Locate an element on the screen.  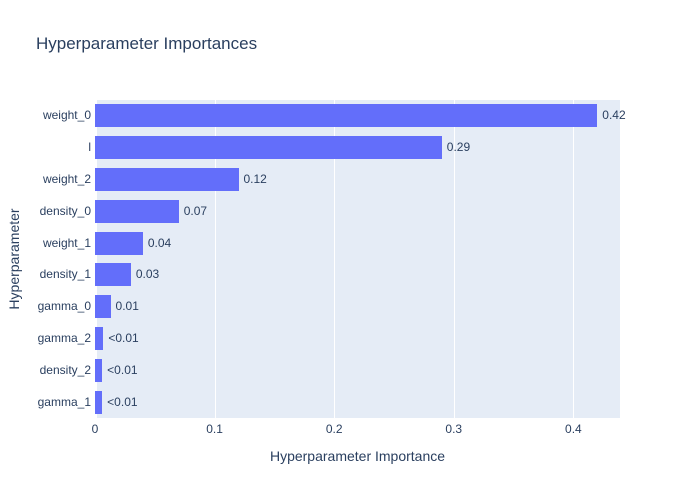
bar-value-label: 0.03 is located at coordinates (147, 274).